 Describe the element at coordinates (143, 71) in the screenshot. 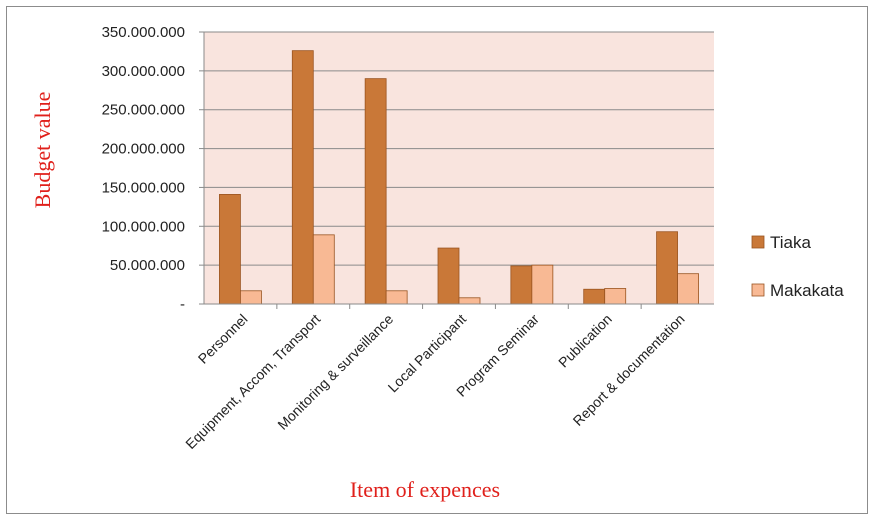

I see `y-tick-label: 300.000.000` at that location.